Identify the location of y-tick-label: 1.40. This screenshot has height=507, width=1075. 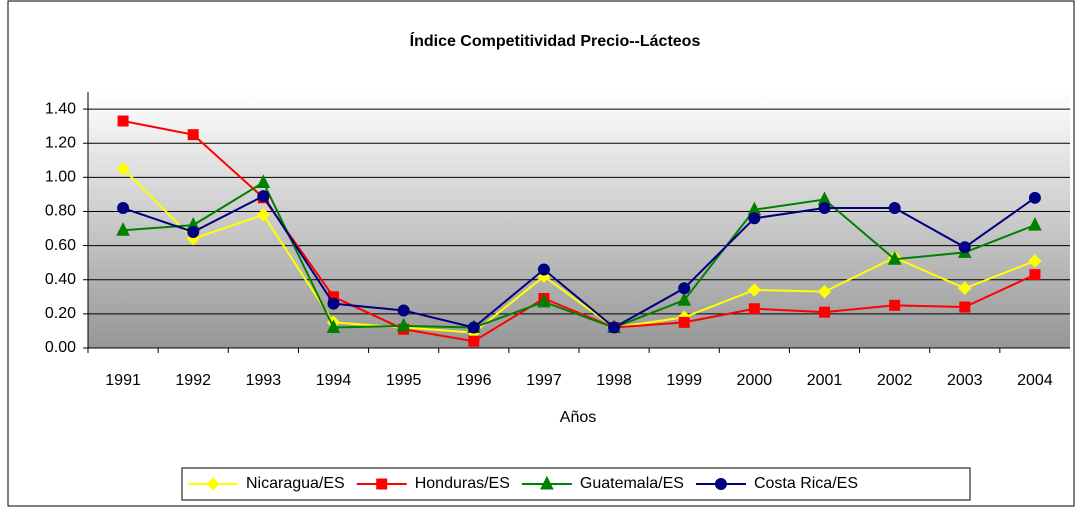
(60, 108).